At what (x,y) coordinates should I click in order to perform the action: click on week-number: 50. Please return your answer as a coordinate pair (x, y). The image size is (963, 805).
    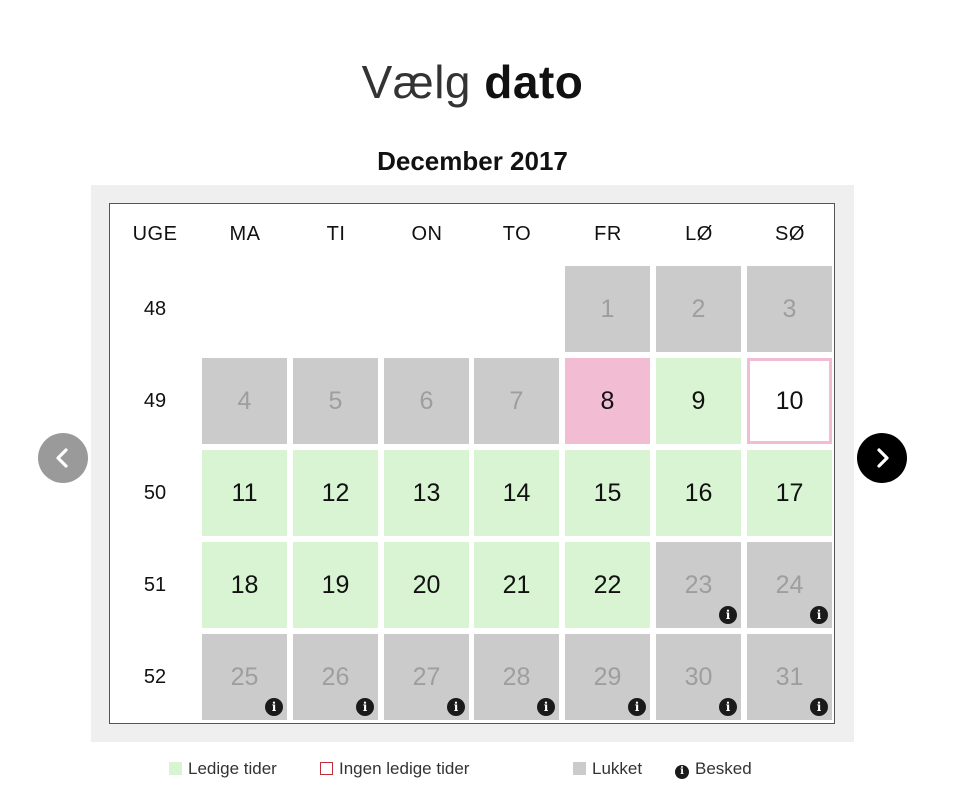
    Looking at the image, I should click on (155, 493).